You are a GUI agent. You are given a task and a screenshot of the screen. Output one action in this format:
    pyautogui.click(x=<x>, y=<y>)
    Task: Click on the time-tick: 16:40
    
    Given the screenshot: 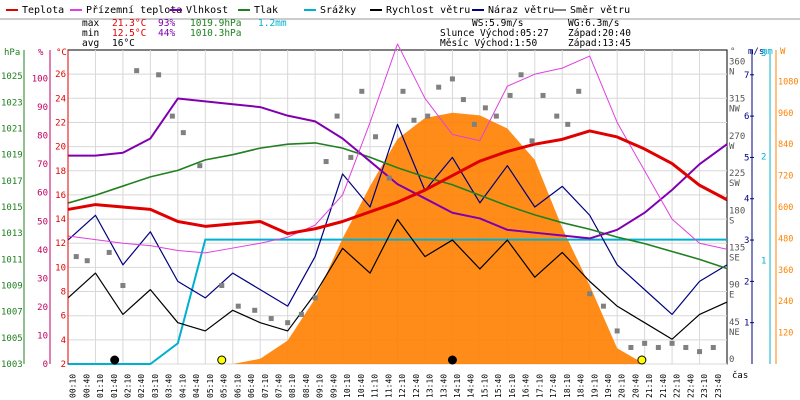 What is the action you would take?
    pyautogui.click(x=526, y=386)
    